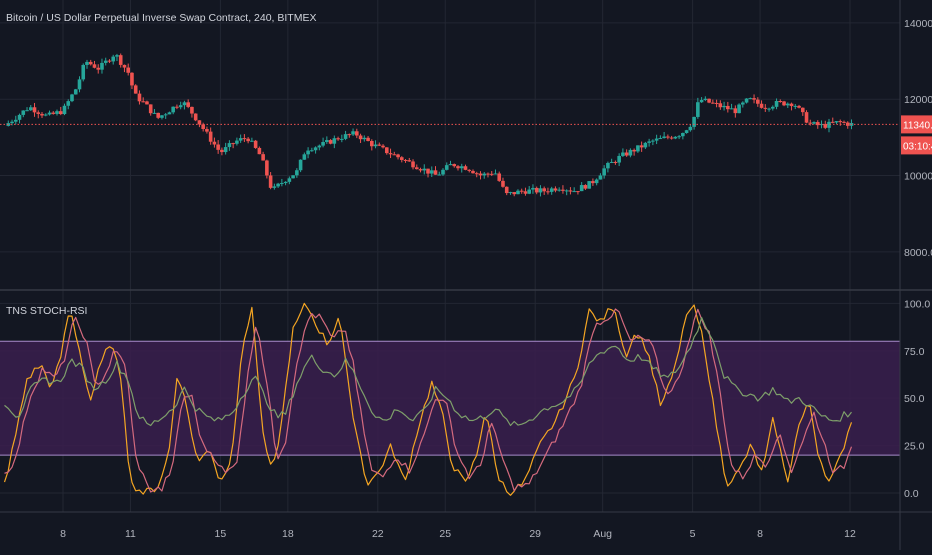 The height and width of the screenshot is (555, 932). Describe the element at coordinates (46, 311) in the screenshot. I see `indicator-pane-title: TNS STOCH-RSI` at that location.